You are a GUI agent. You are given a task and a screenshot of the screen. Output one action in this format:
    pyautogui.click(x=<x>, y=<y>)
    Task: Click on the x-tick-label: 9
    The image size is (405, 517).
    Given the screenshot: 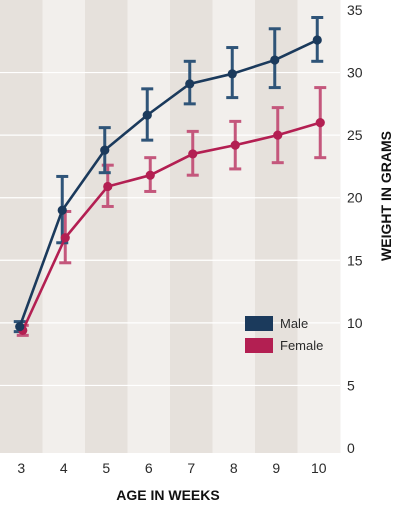 What is the action you would take?
    pyautogui.click(x=276, y=468)
    